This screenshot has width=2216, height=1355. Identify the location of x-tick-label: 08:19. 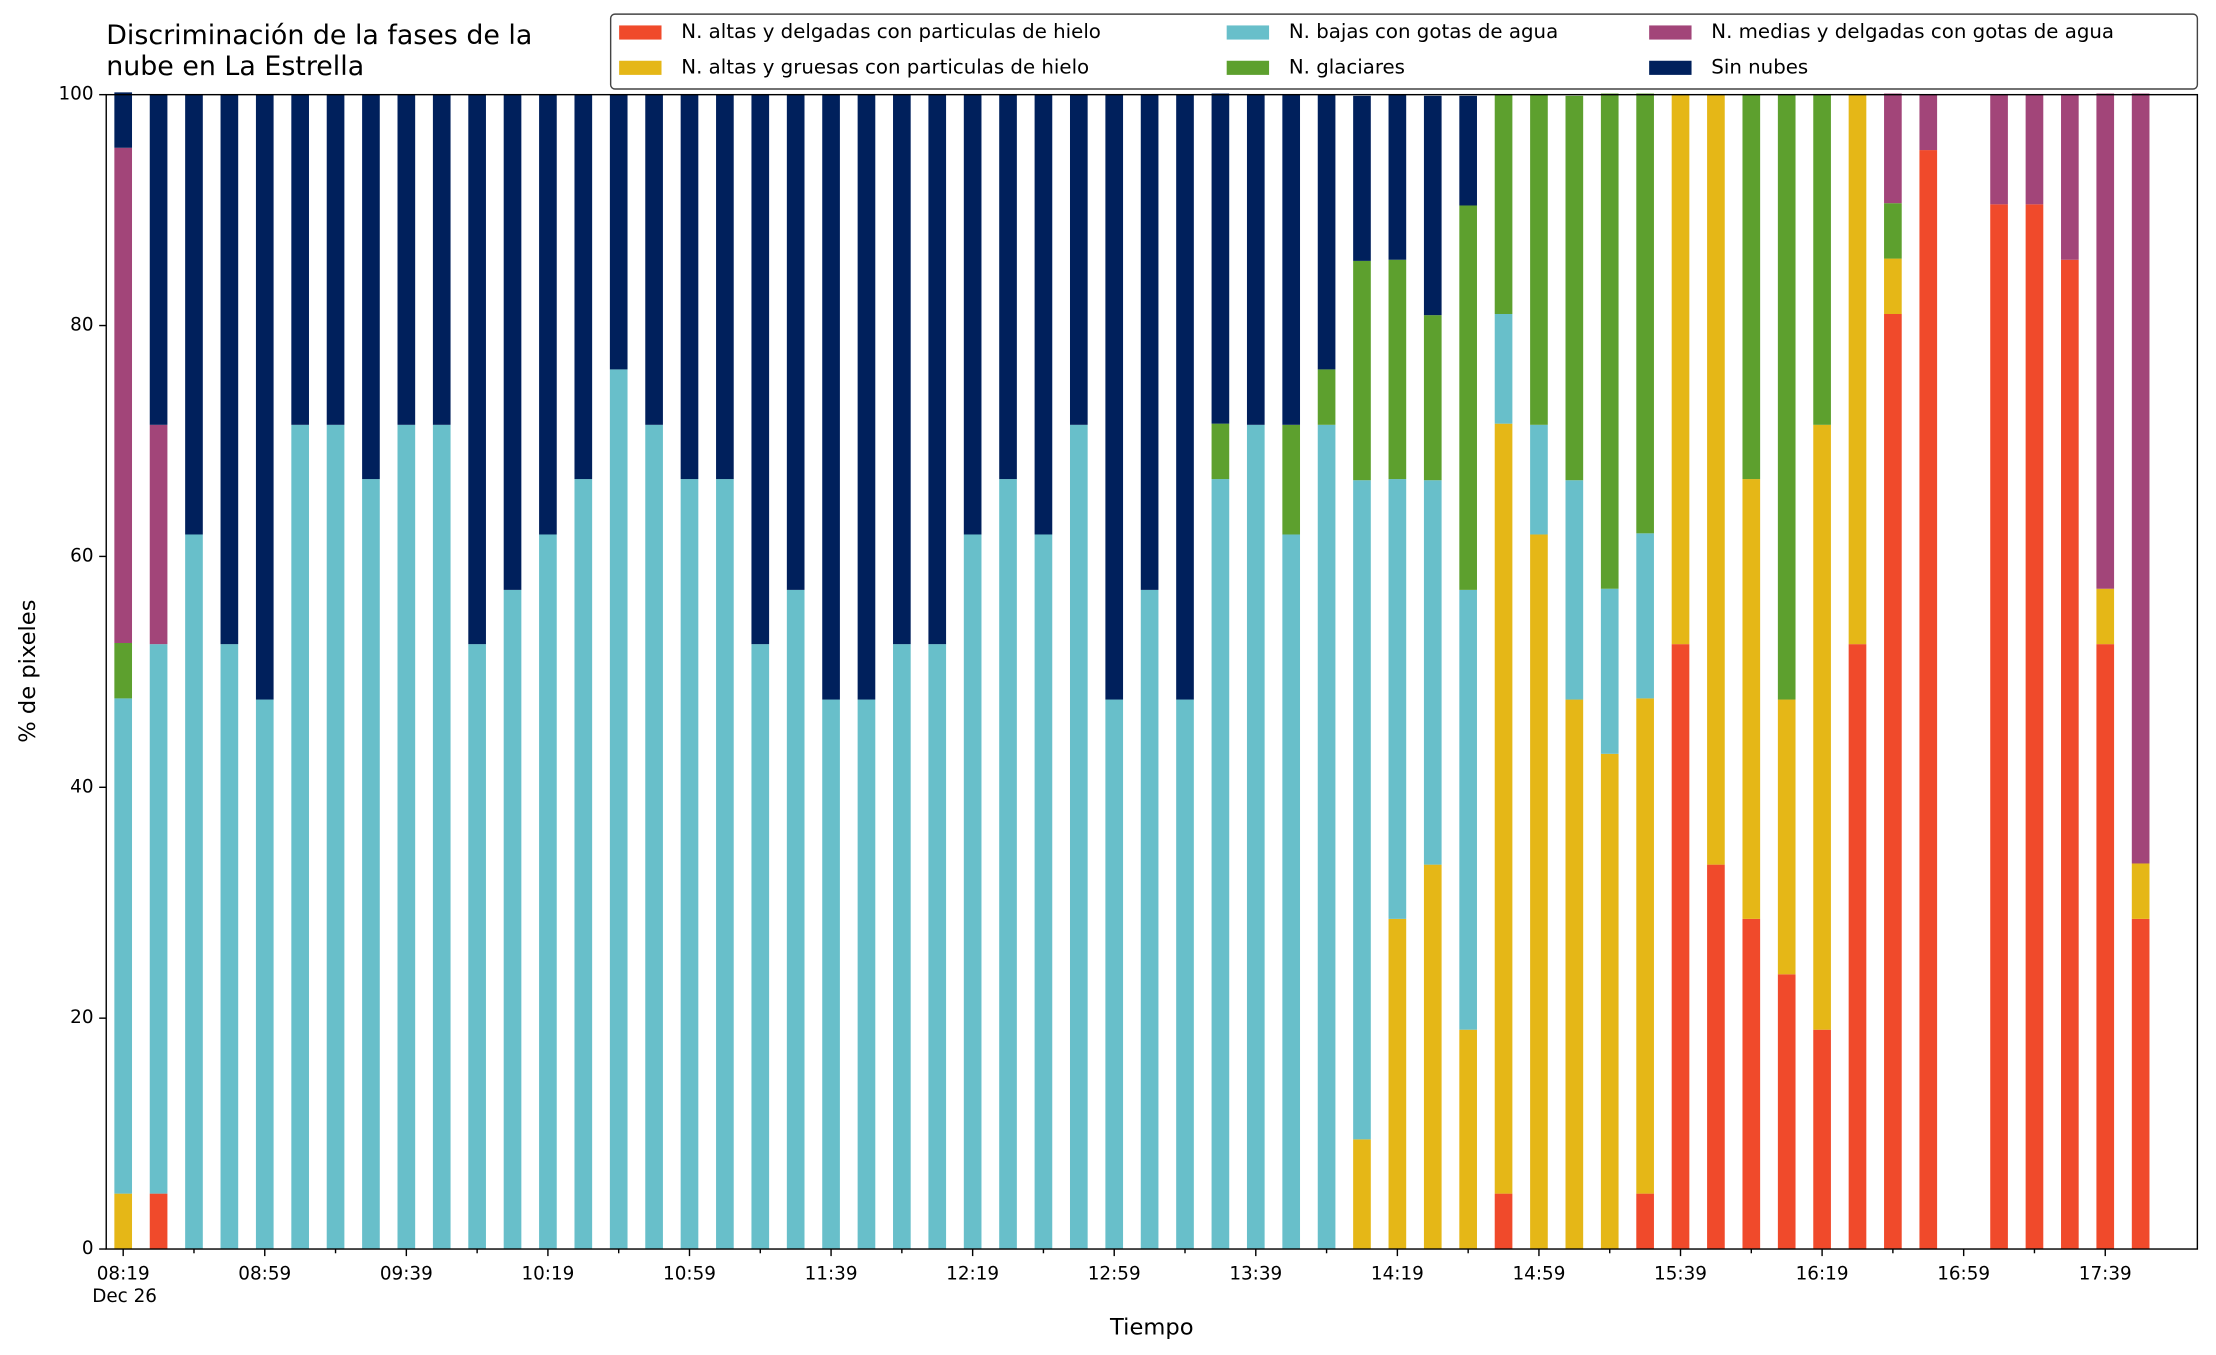
(123, 1273).